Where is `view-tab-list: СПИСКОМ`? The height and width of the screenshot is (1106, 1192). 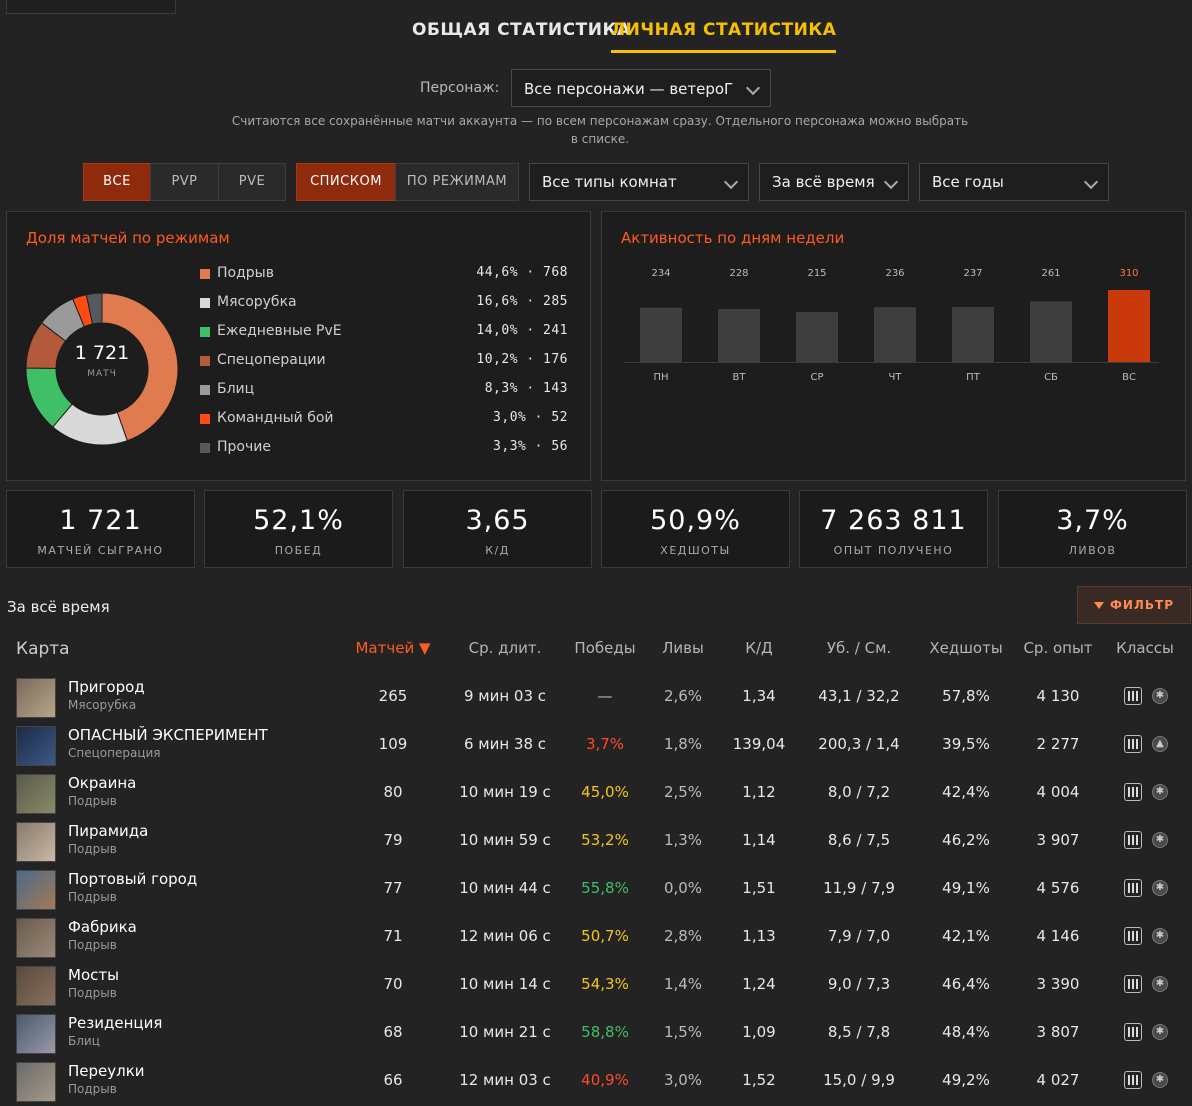
view-tab-list: СПИСКОМ is located at coordinates (346, 182).